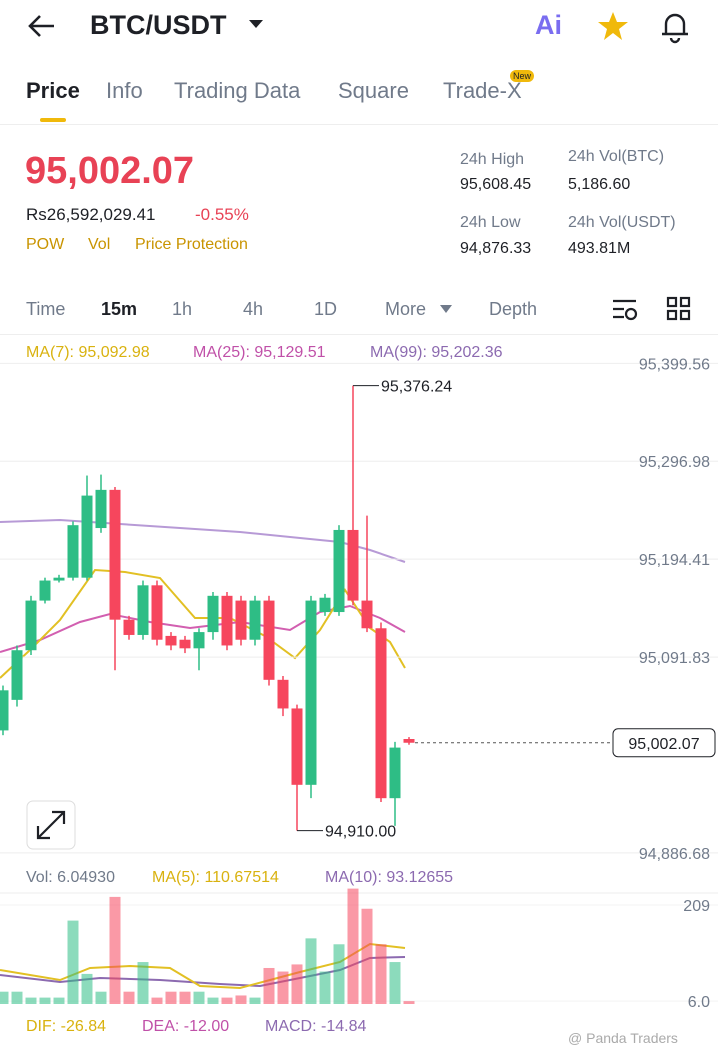  I want to click on stat-label: 24h Vol(BTC), so click(616, 156).